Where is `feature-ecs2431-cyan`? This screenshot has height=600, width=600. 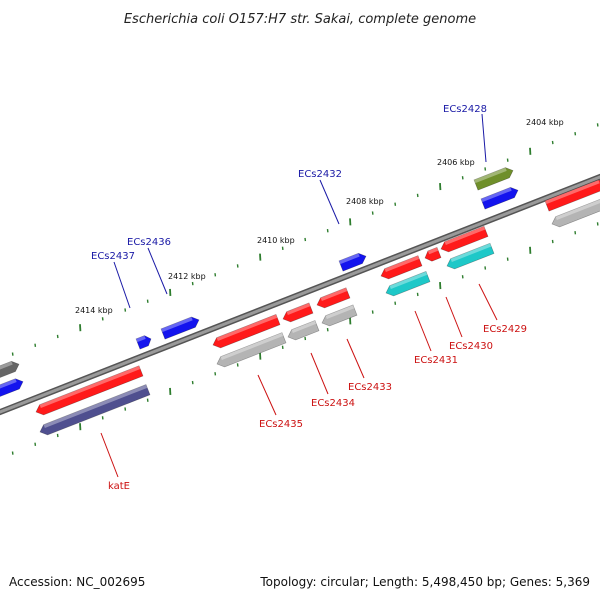
feature-ecs2431-cyan is located at coordinates (408, 284).